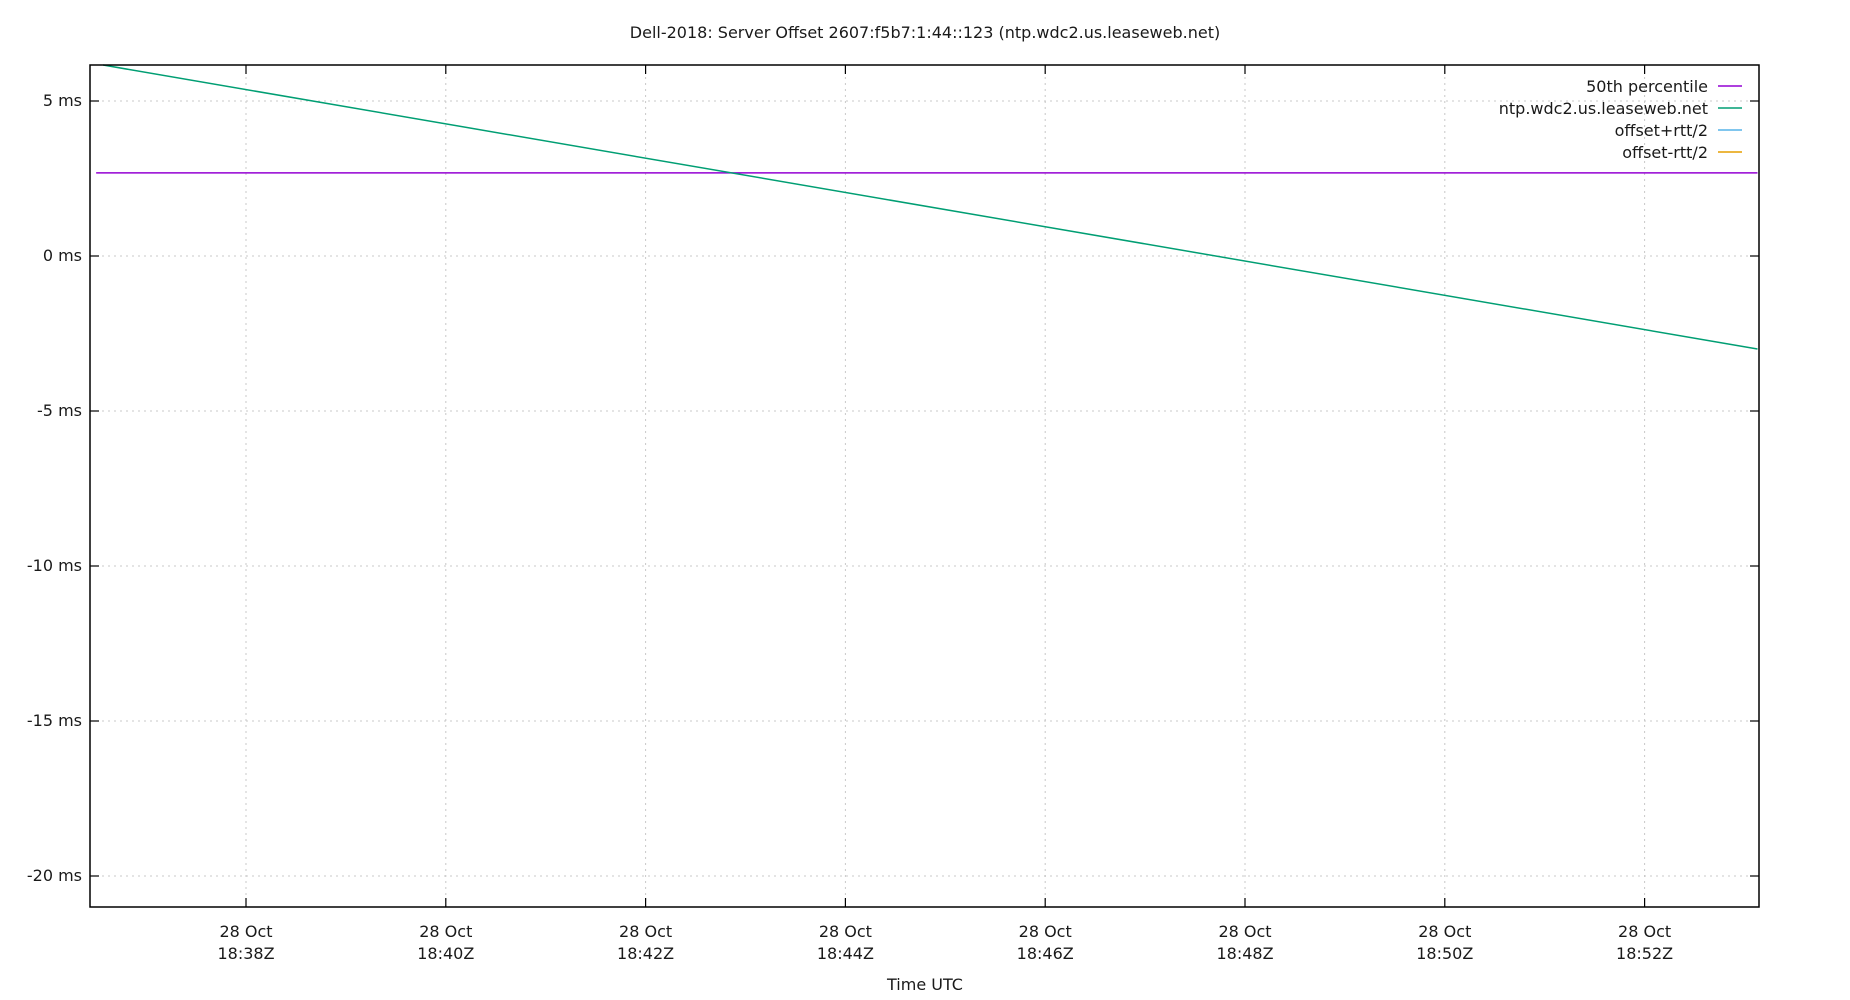 The image size is (1850, 1000). What do you see at coordinates (62, 100) in the screenshot?
I see `y-tick-label: 5 ms` at bounding box center [62, 100].